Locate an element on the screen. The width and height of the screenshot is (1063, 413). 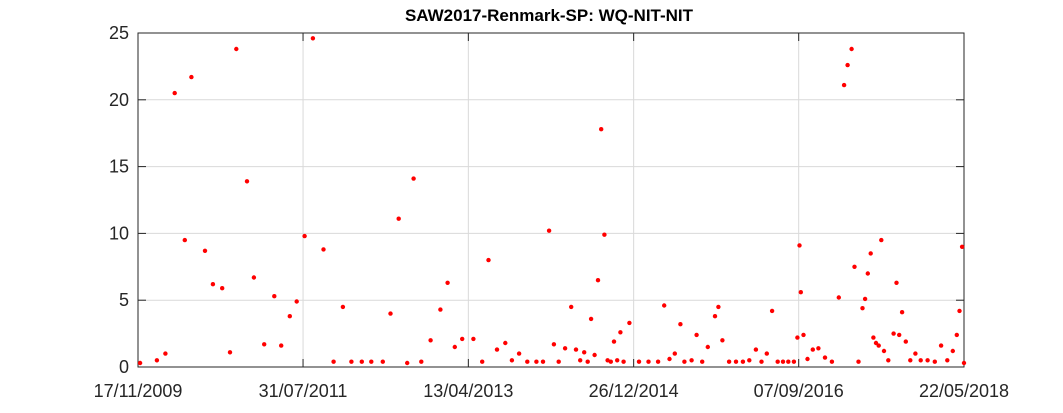
y-tick-label: 0 is located at coordinates (124, 367).